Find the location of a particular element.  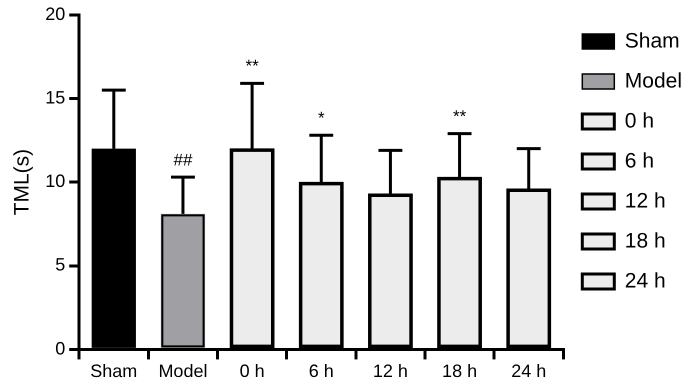

legend-label: 12 h is located at coordinates (645, 200).